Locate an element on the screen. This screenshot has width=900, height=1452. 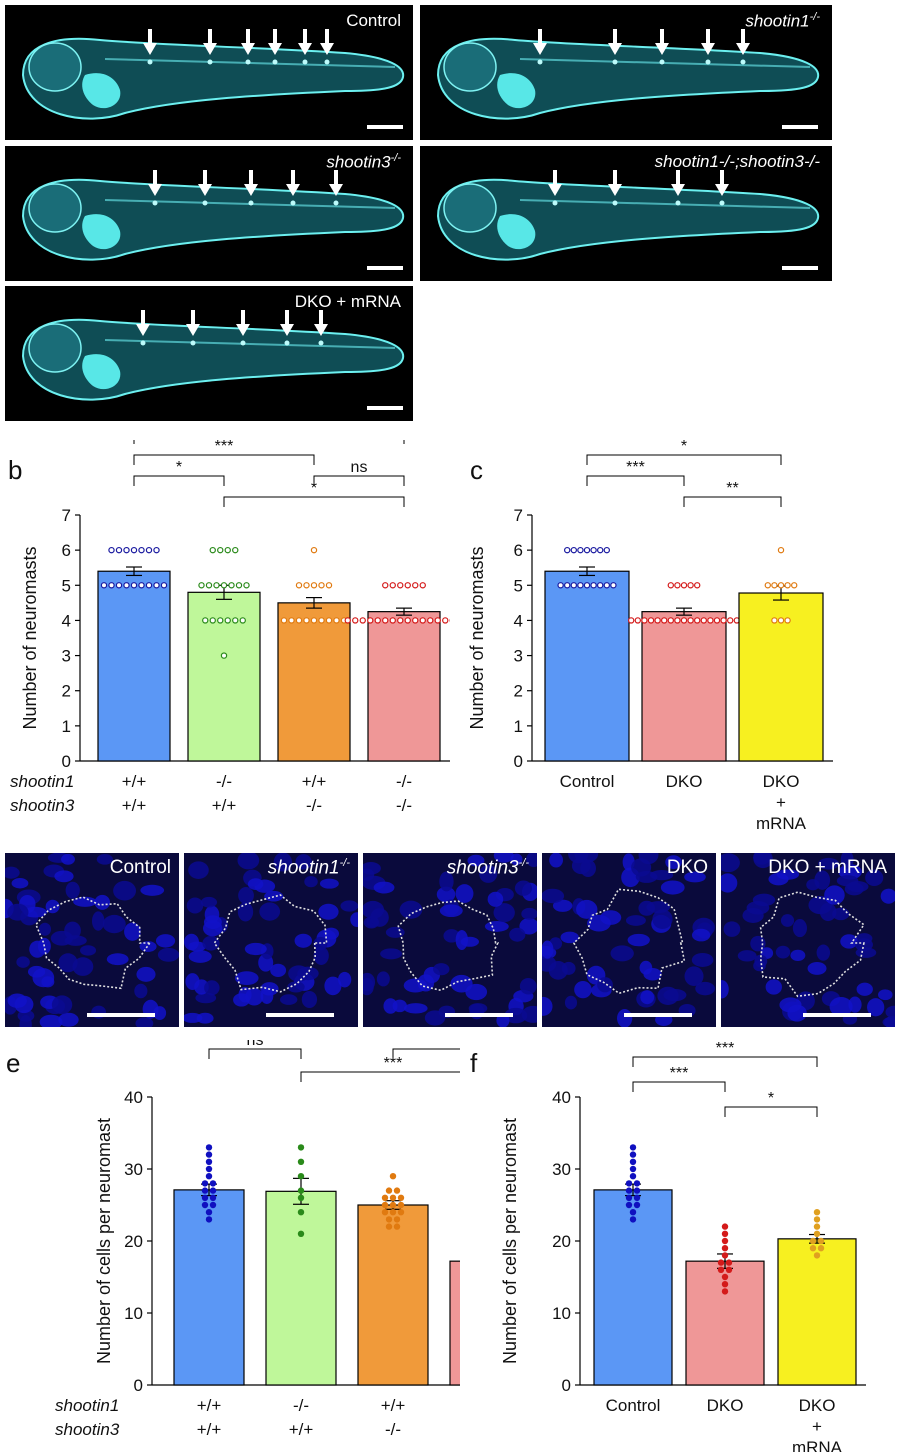
category-label: mRNA is located at coordinates (781, 823).